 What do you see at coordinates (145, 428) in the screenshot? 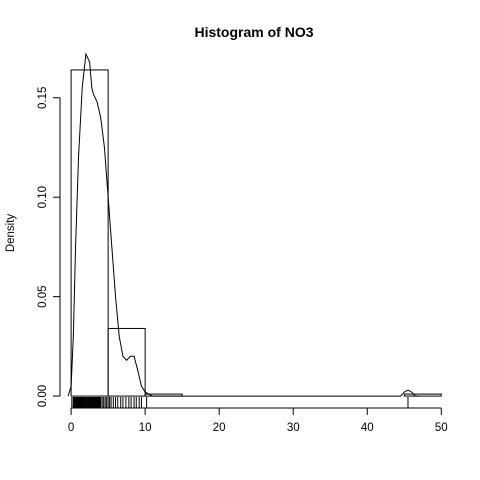
I see `x-tick-label: 10` at bounding box center [145, 428].